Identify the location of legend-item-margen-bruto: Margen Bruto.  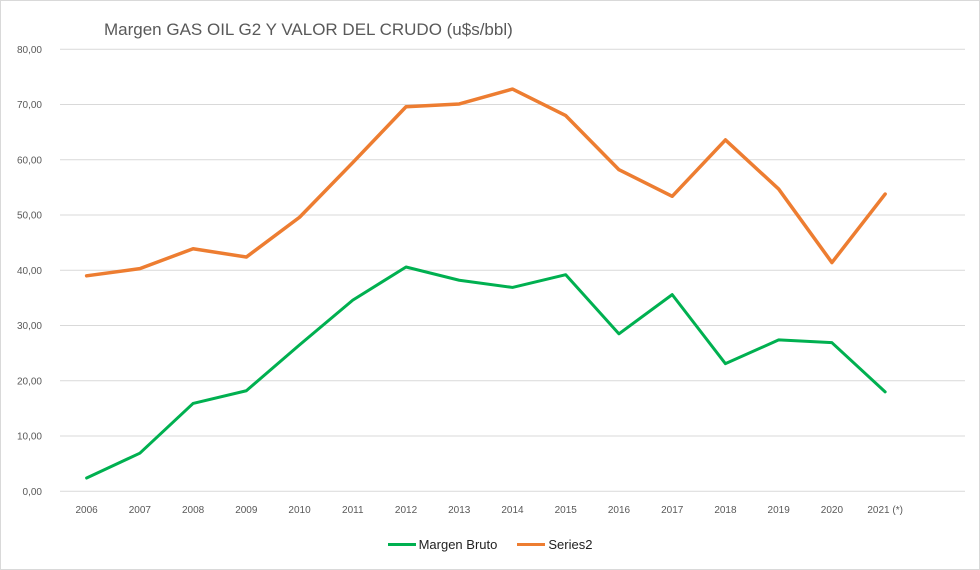
(442, 544).